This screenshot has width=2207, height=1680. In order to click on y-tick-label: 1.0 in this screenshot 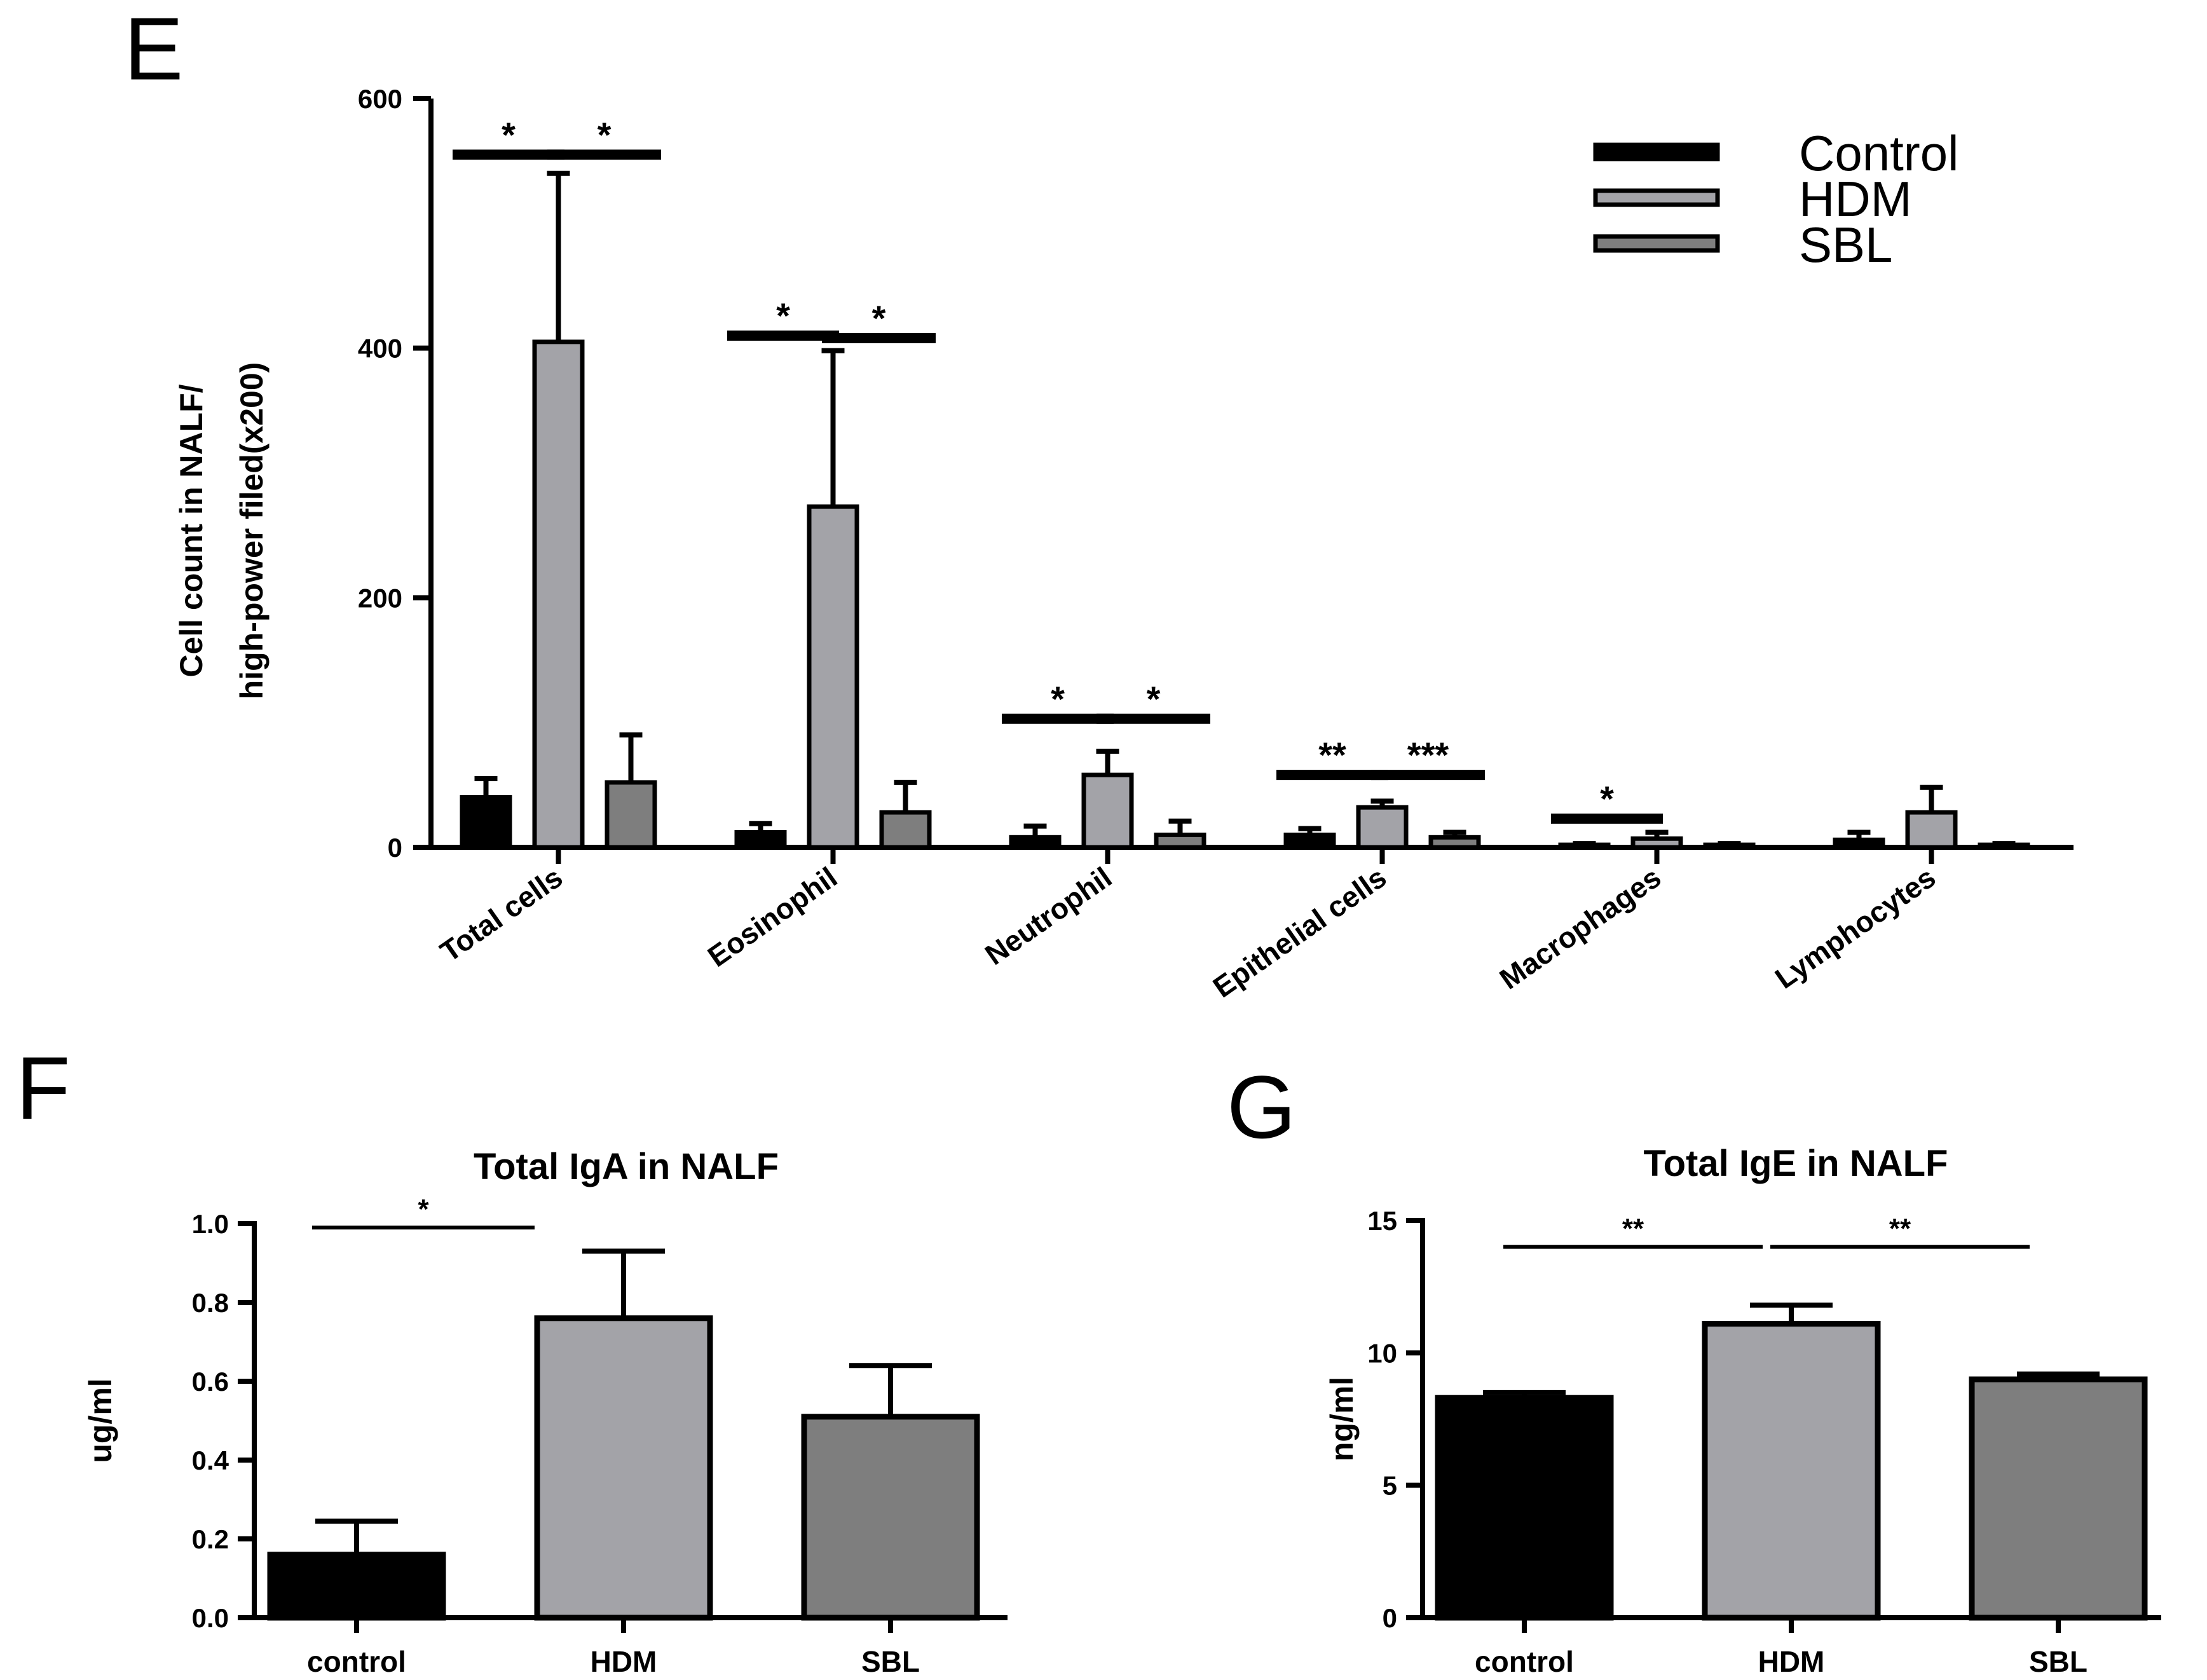, I will do `click(211, 1224)`.